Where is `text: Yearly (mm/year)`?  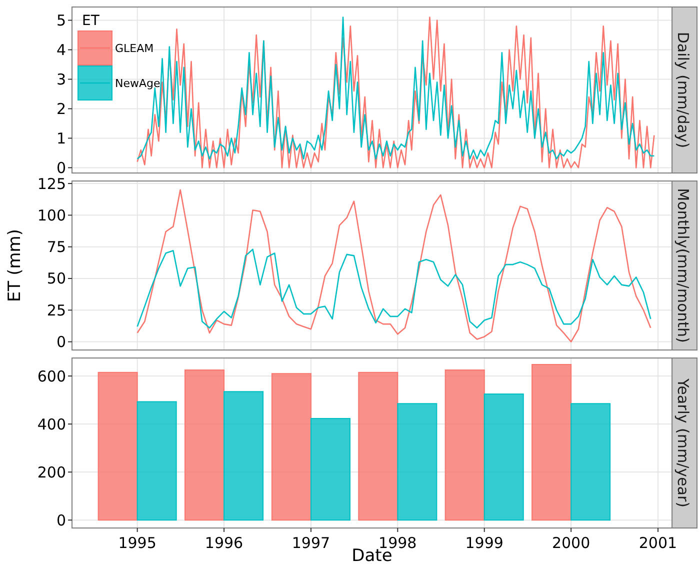 text: Yearly (mm/year) is located at coordinates (683, 442).